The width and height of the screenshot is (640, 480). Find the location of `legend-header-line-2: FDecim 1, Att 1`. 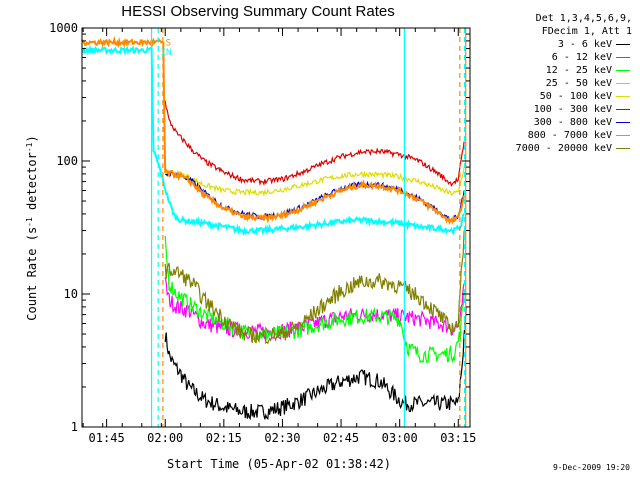

legend-header-line-2: FDecim 1, Att 1 is located at coordinates (586, 31).